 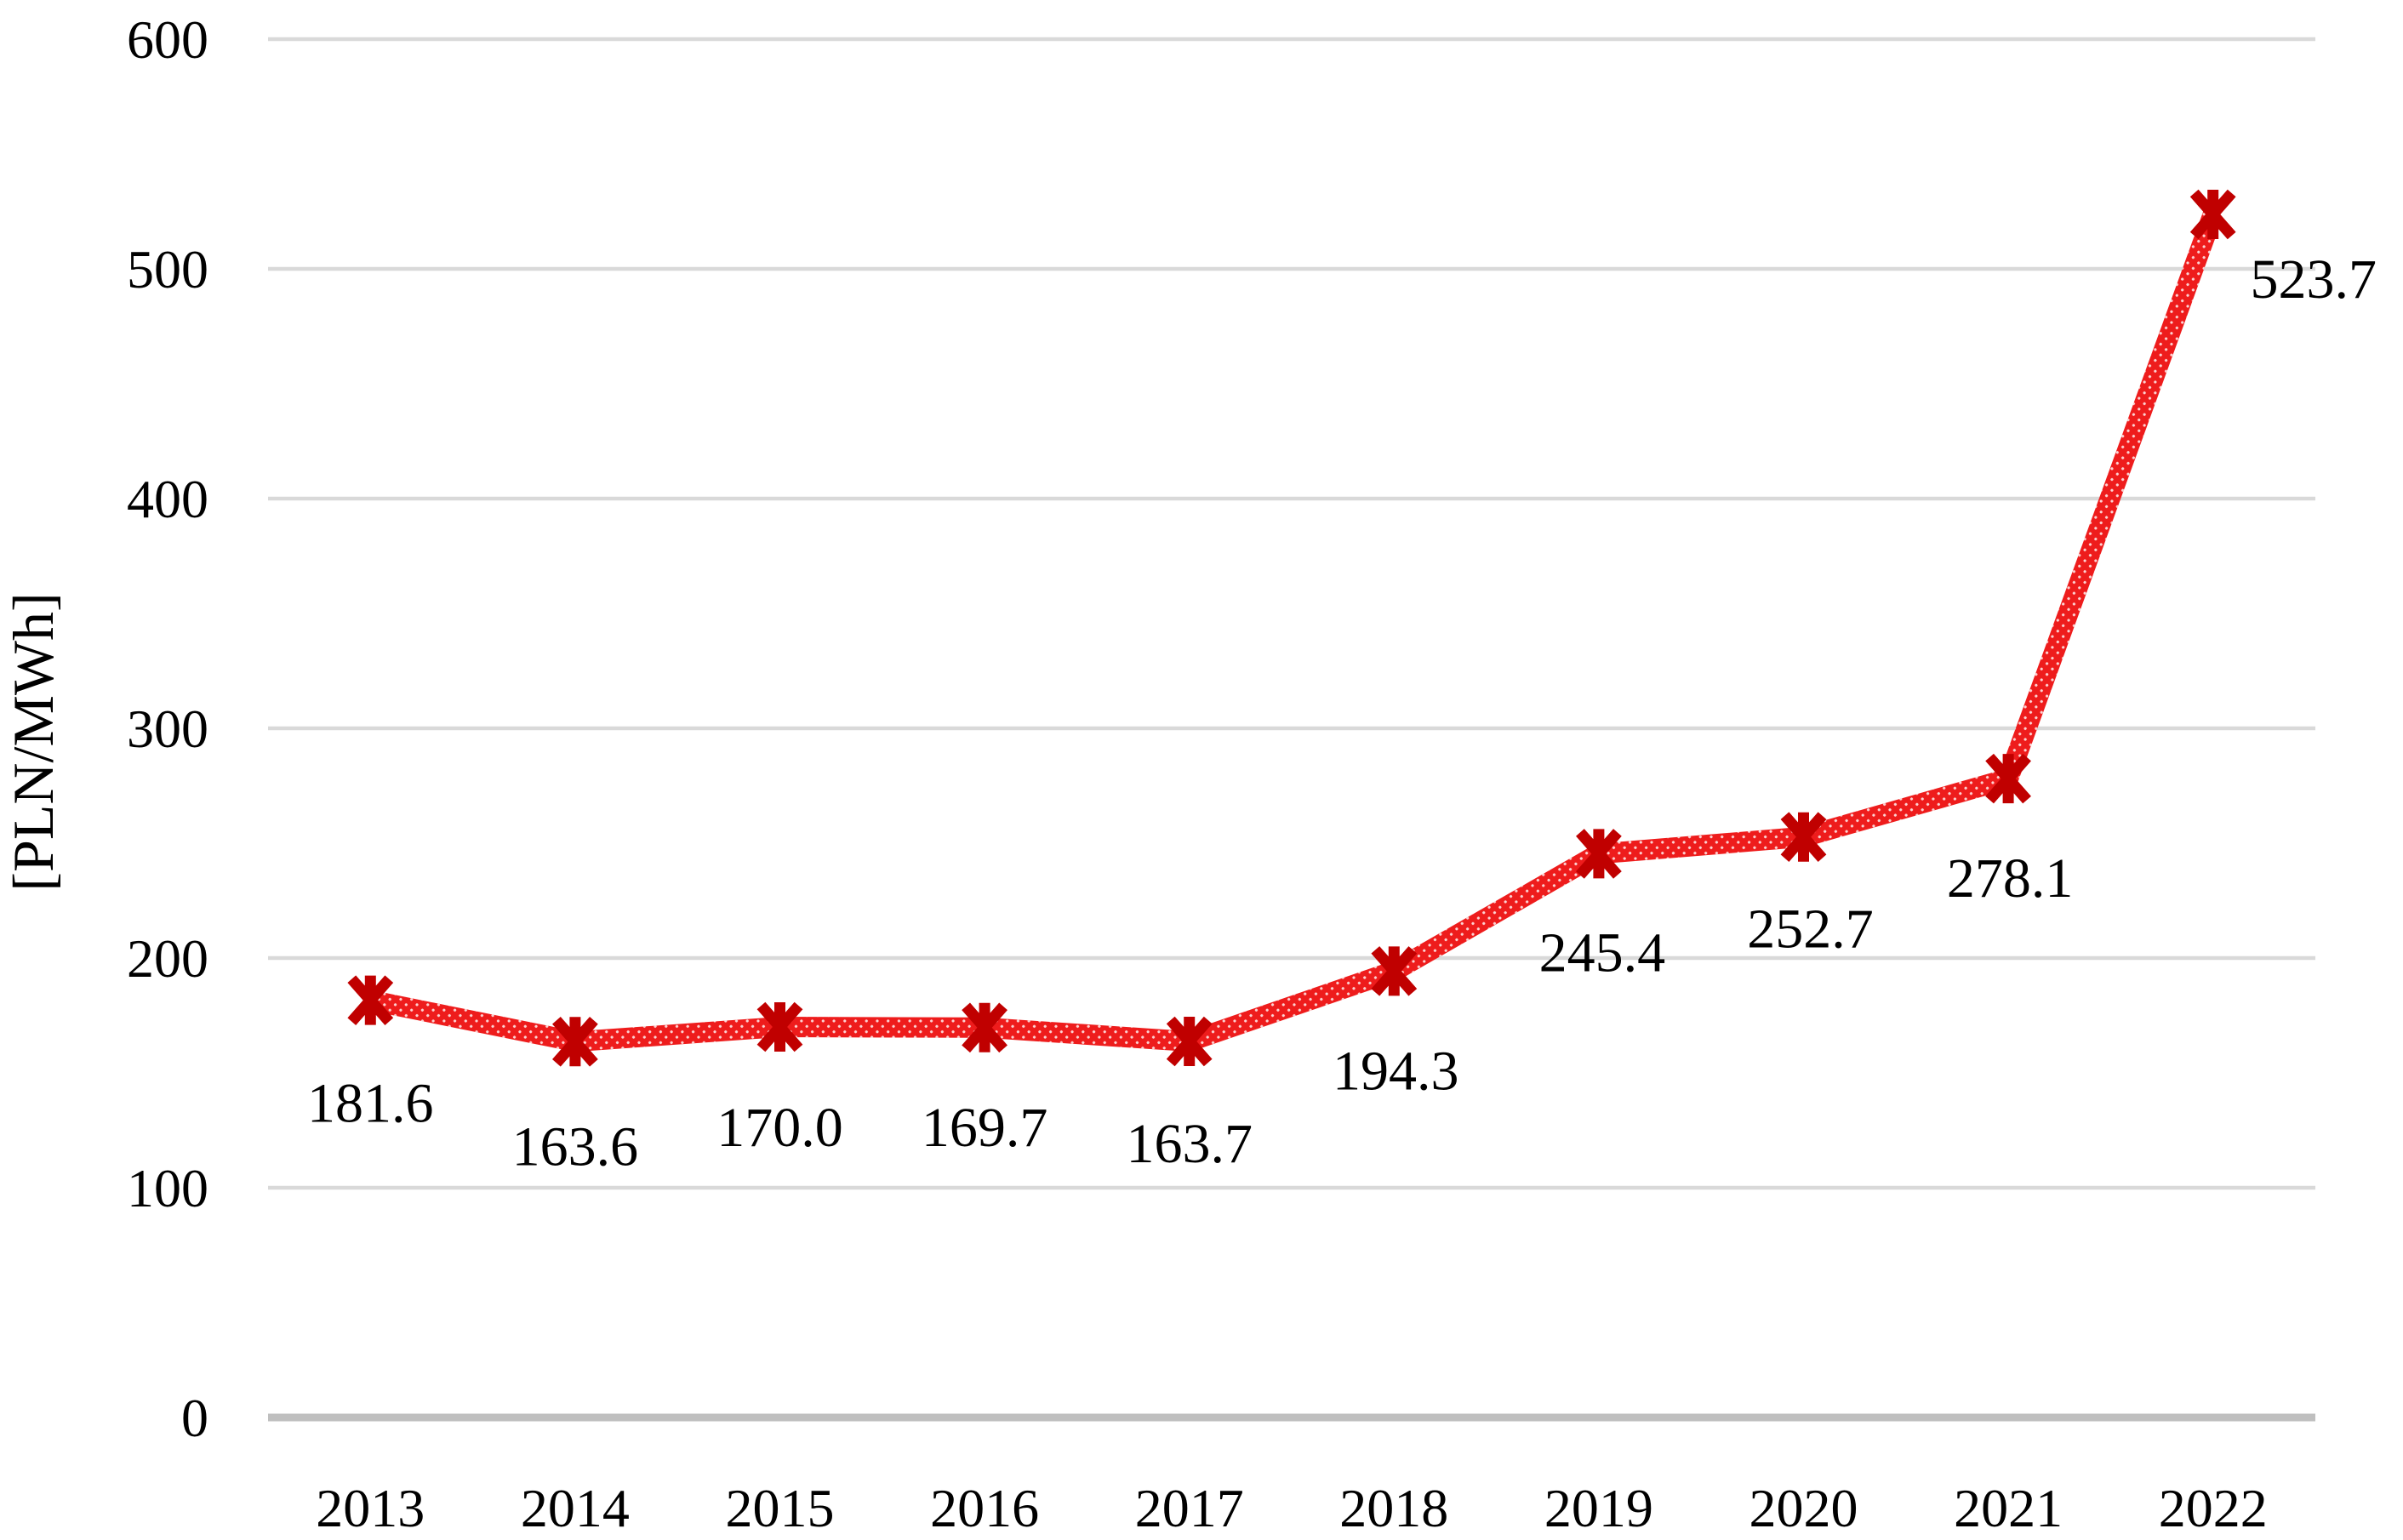 What do you see at coordinates (780, 1508) in the screenshot?
I see `x-tick-label: 2015` at bounding box center [780, 1508].